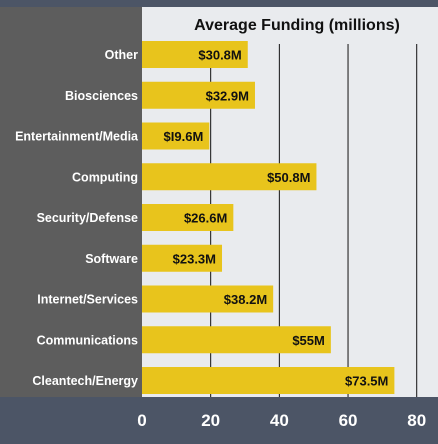  What do you see at coordinates (87, 300) in the screenshot?
I see `category-label-6: Internet/Services` at bounding box center [87, 300].